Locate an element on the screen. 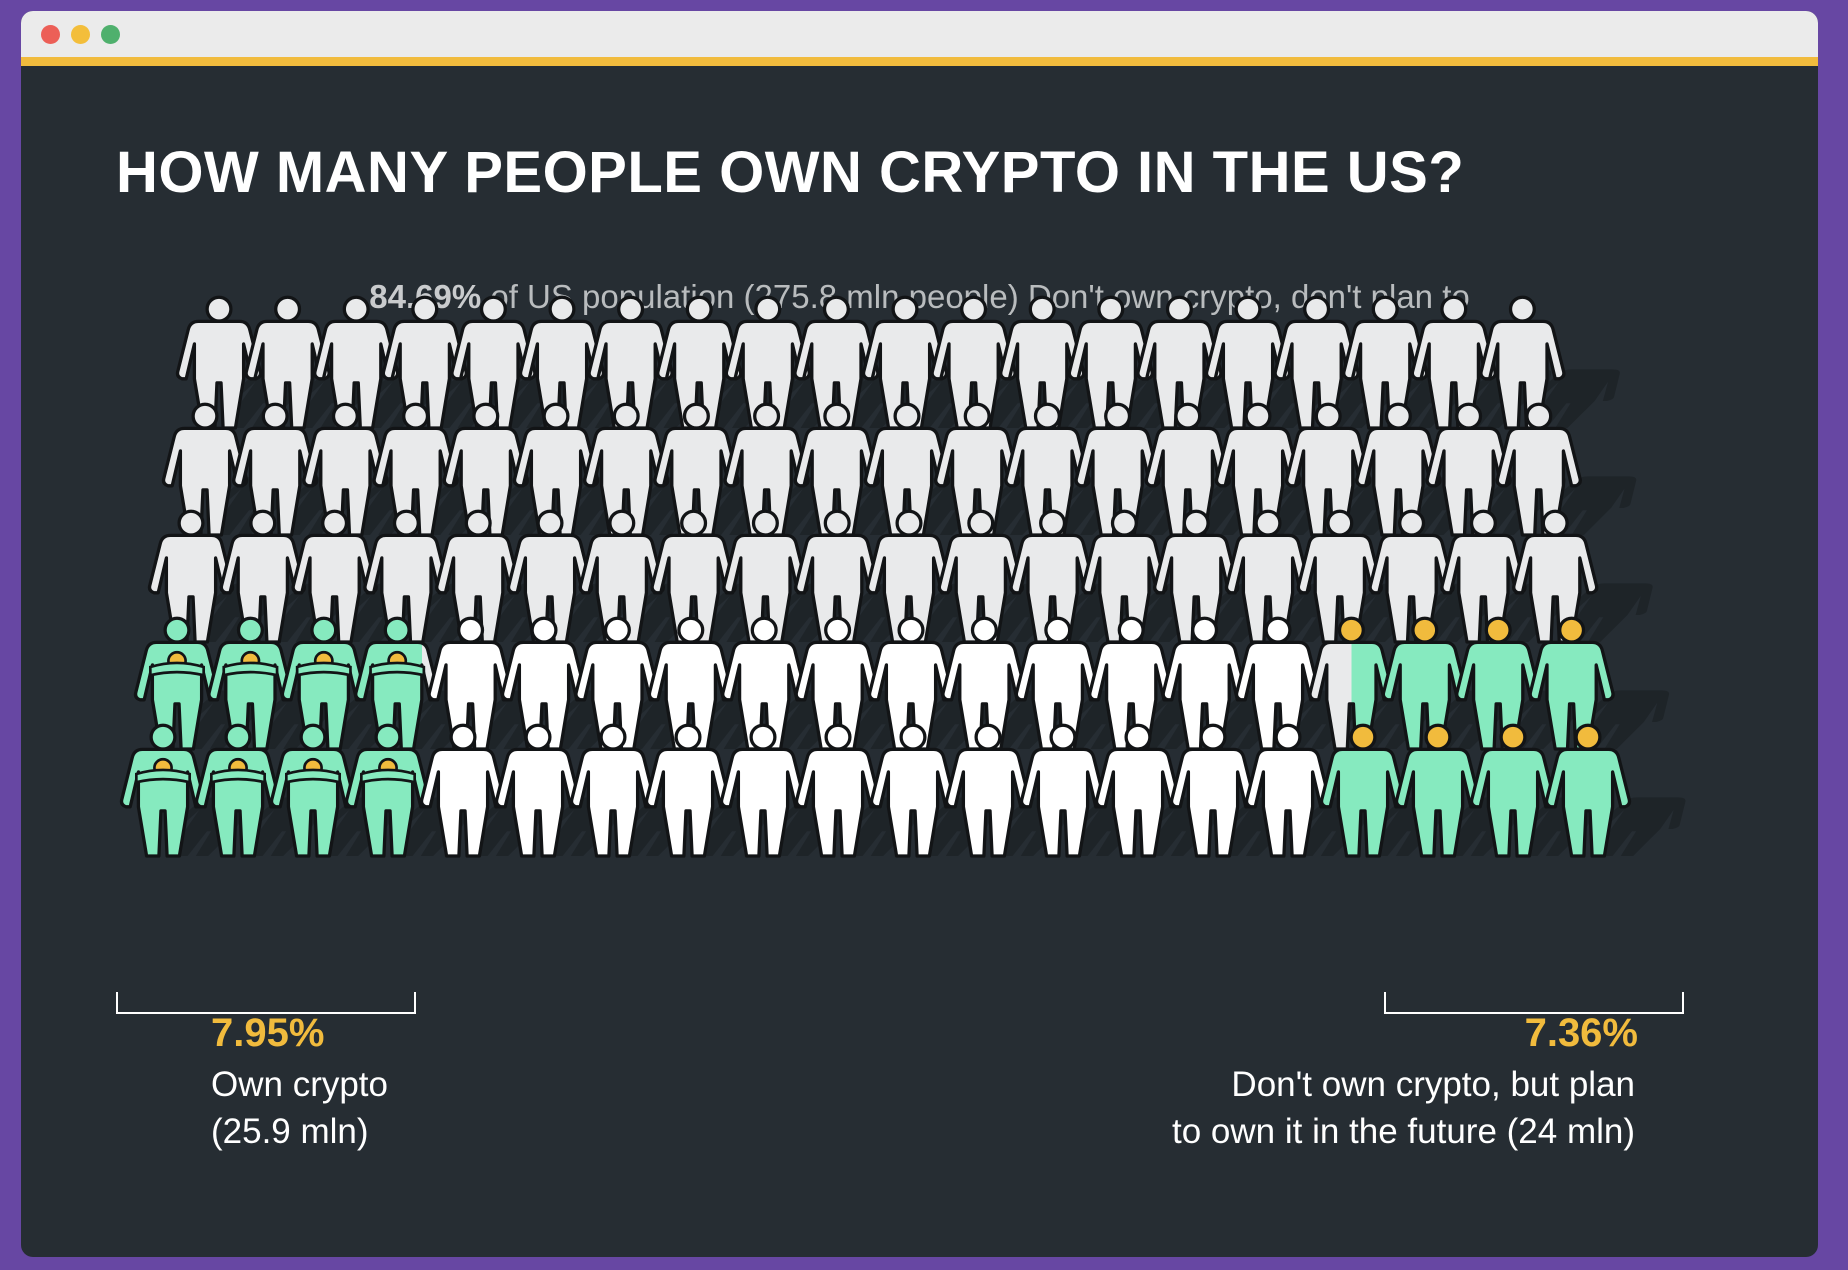 The image size is (1848, 1270). own-crypto-count: (25.9 mln) is located at coordinates (290, 1131).